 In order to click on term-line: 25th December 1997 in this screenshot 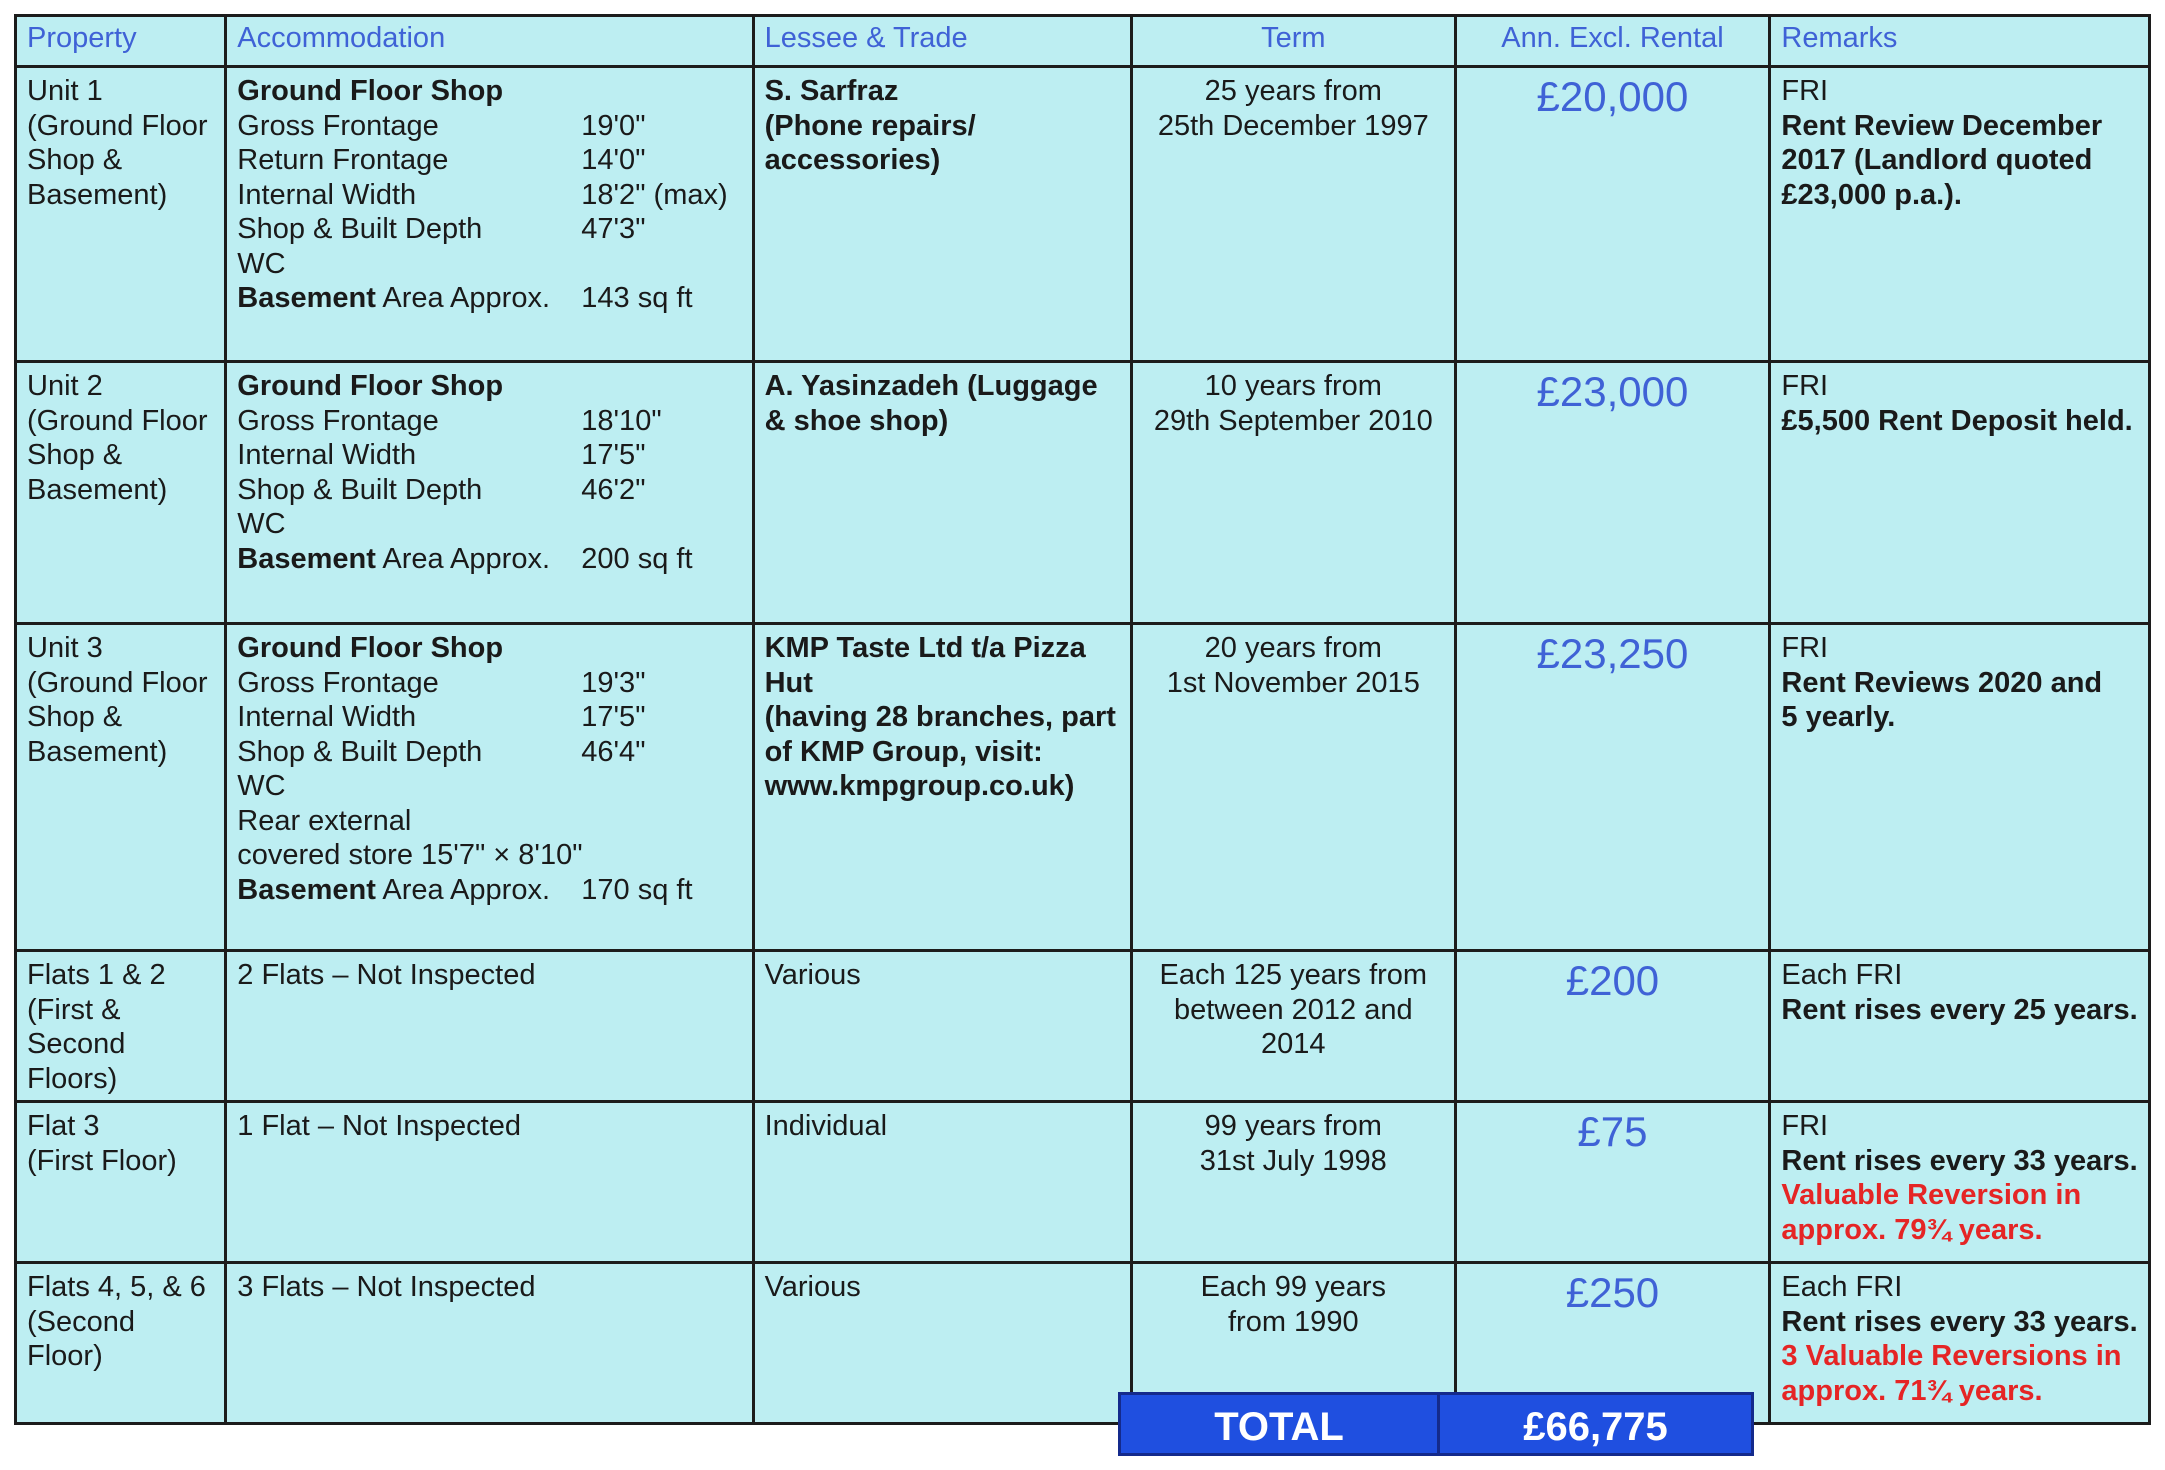, I will do `click(1293, 125)`.